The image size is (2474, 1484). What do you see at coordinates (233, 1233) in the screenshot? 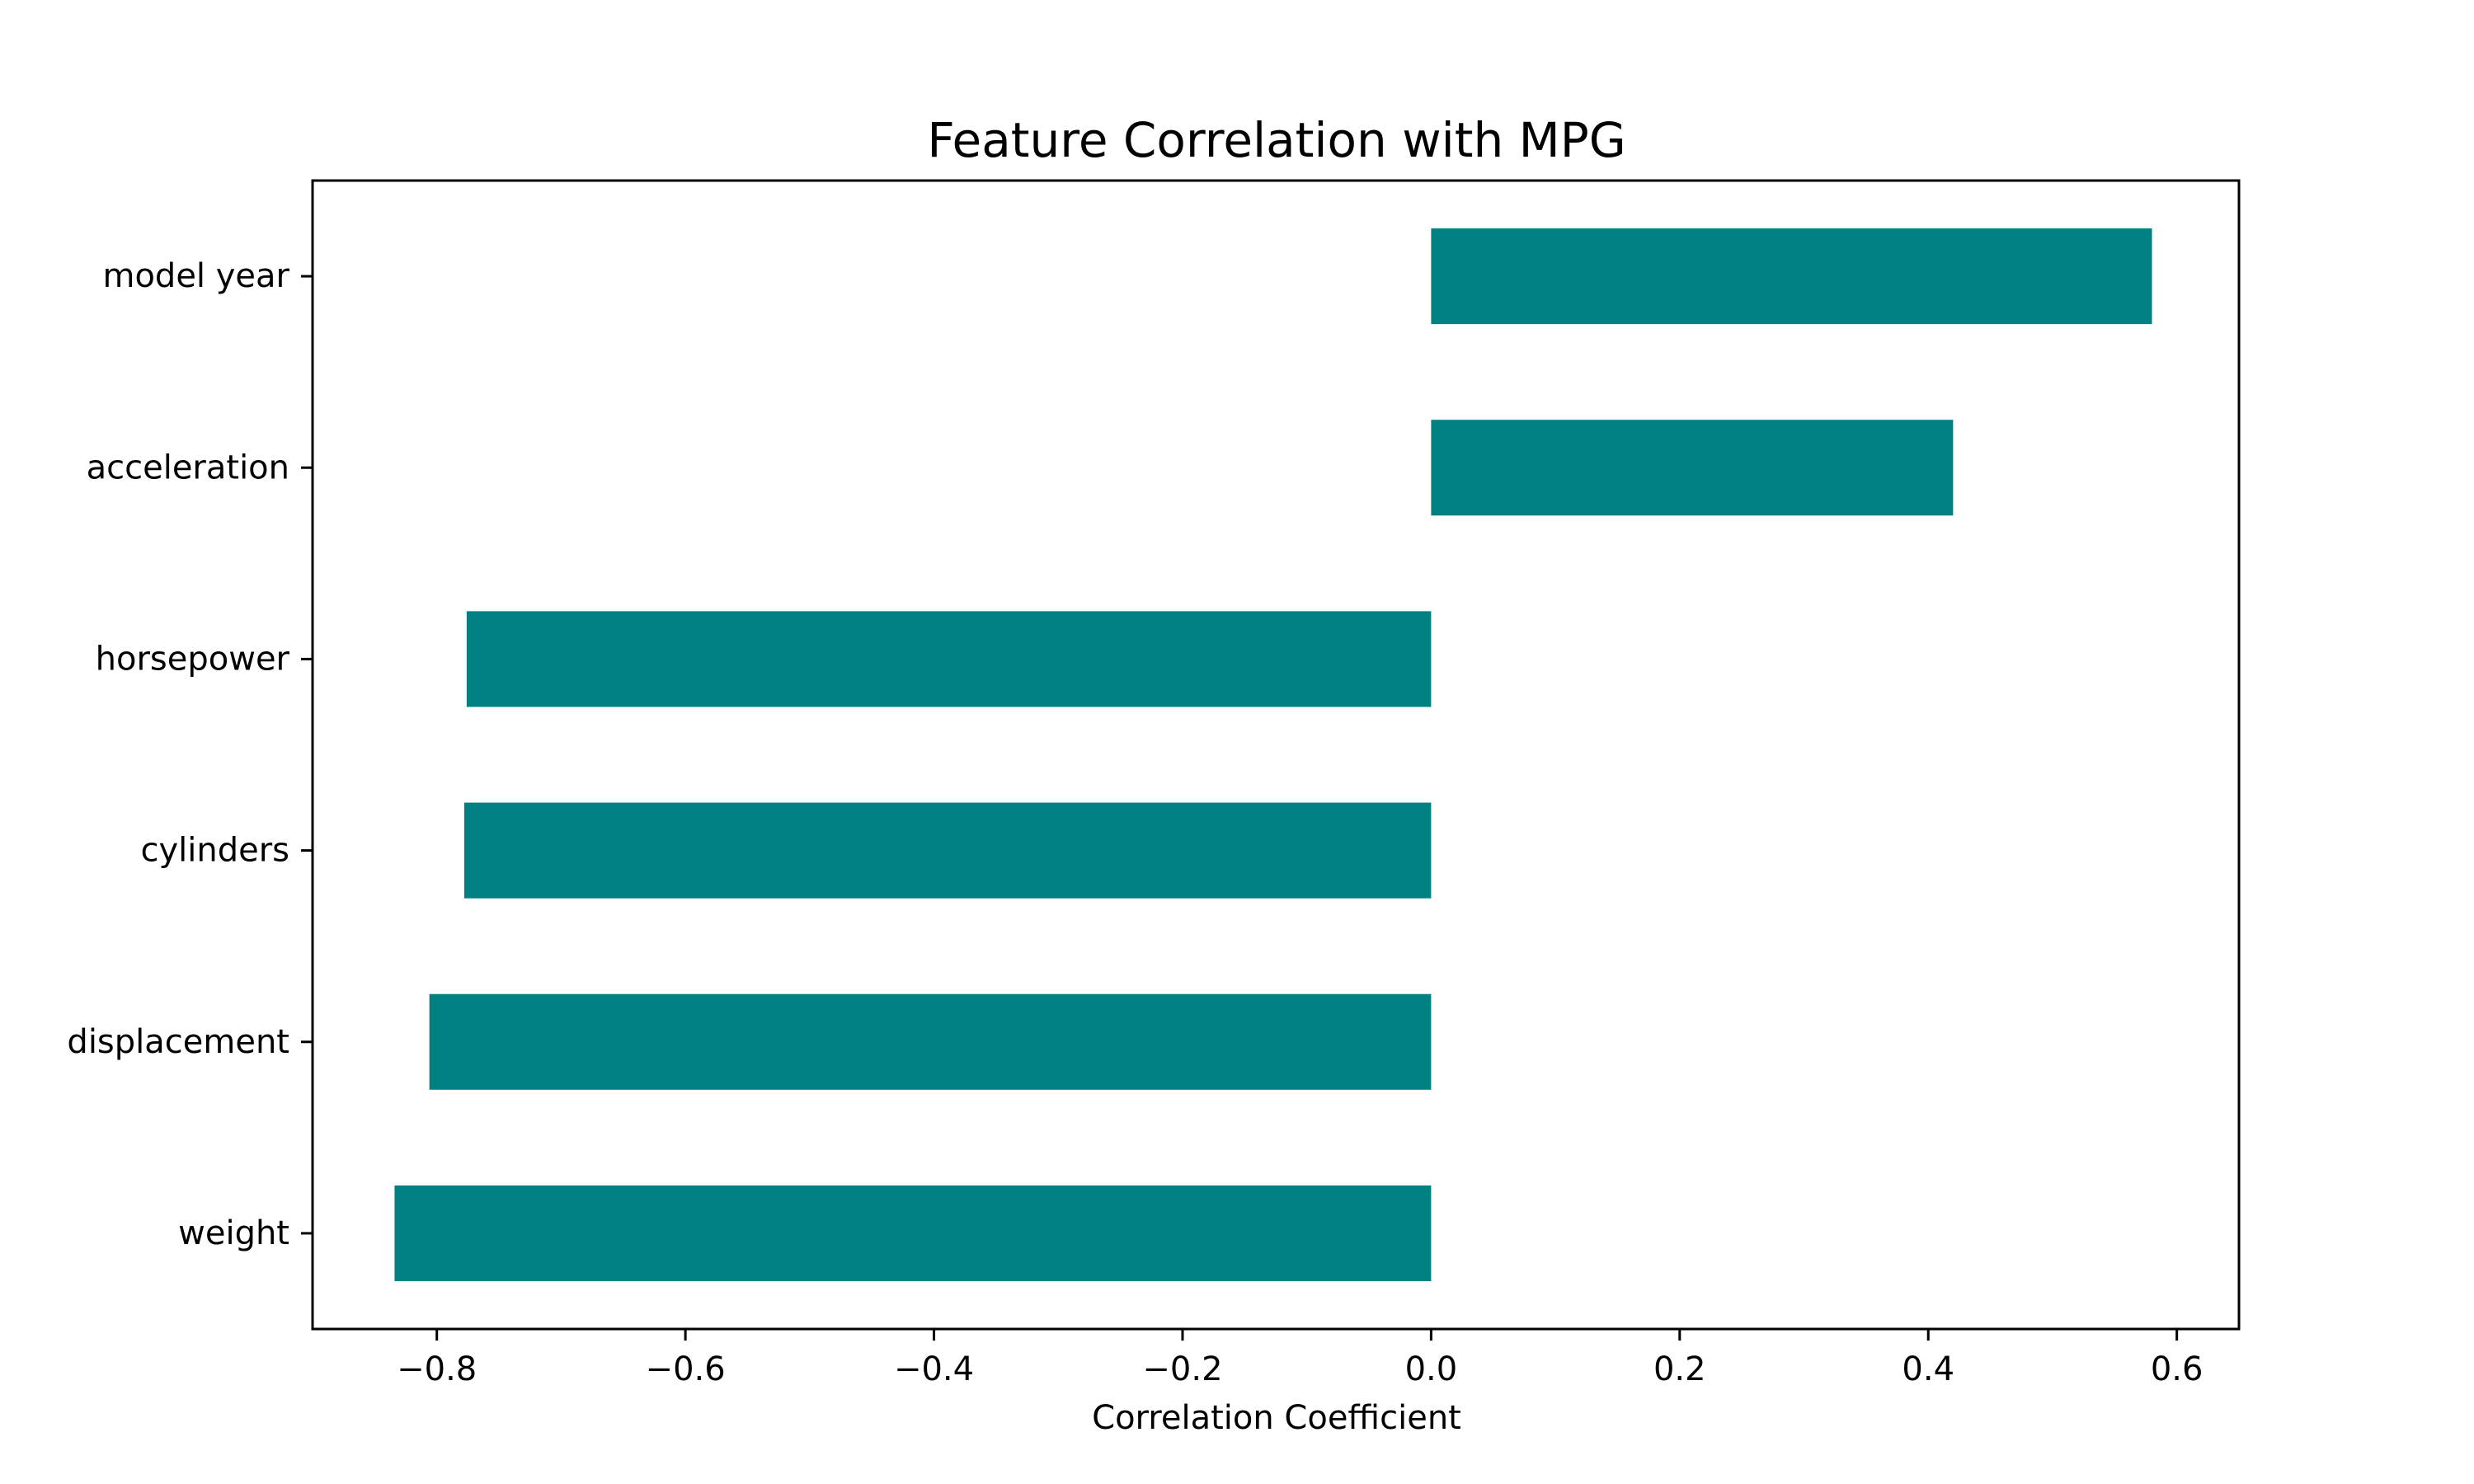
I see `y-tick-label: weight` at bounding box center [233, 1233].